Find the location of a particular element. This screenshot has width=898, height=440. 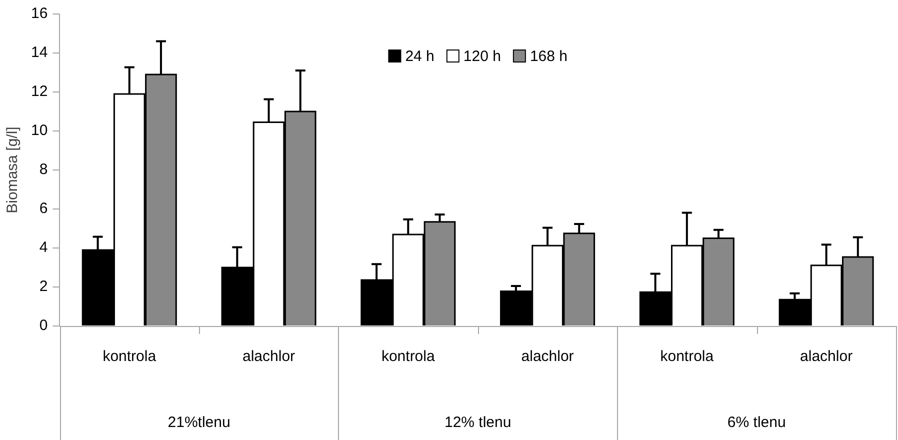

y-tick-label: 4 is located at coordinates (43, 247).